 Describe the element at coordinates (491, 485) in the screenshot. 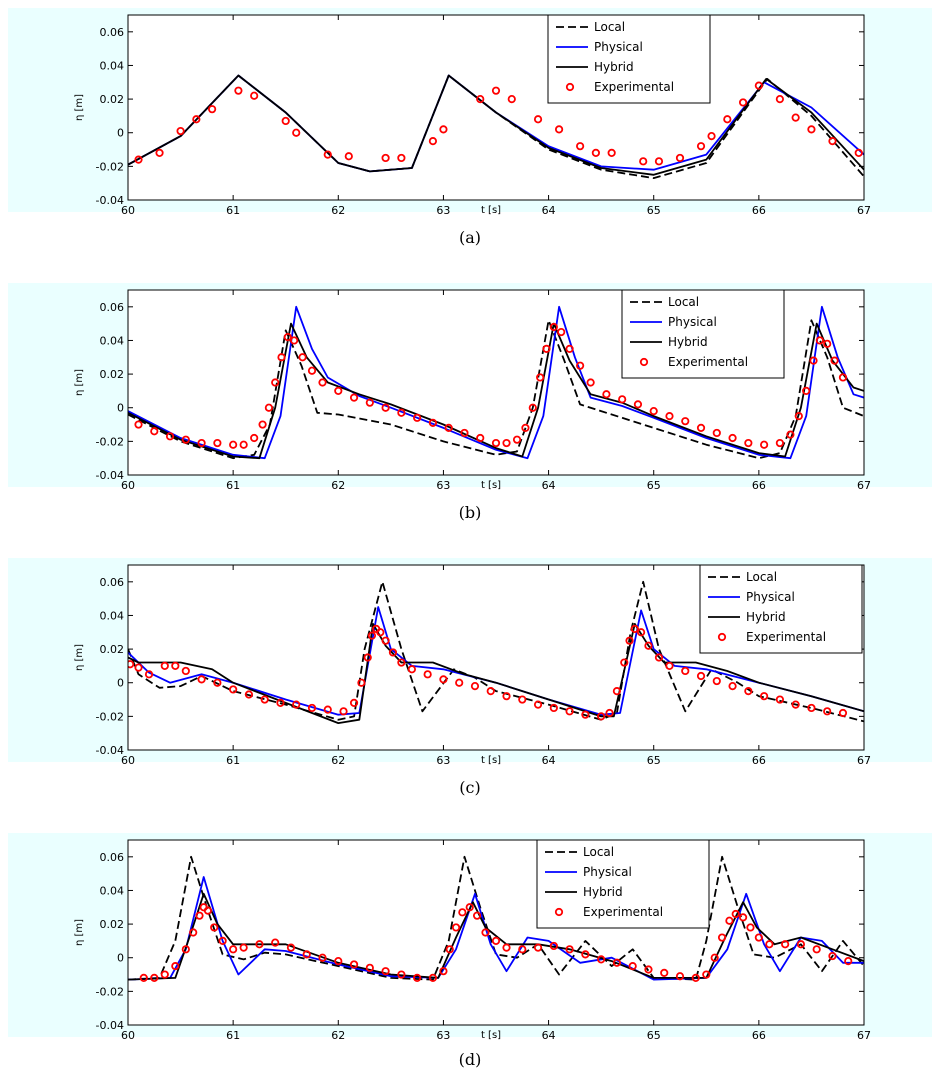

I see `x-axis-label: t [s]` at that location.